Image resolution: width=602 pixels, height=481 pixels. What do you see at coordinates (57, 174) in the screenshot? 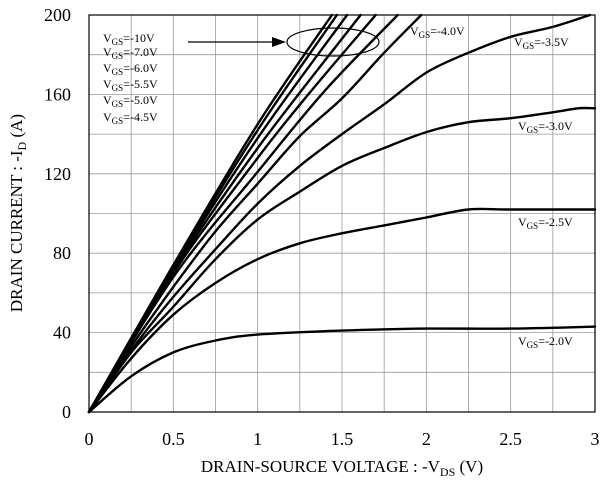
I see `y-tick-label: 120` at bounding box center [57, 174].